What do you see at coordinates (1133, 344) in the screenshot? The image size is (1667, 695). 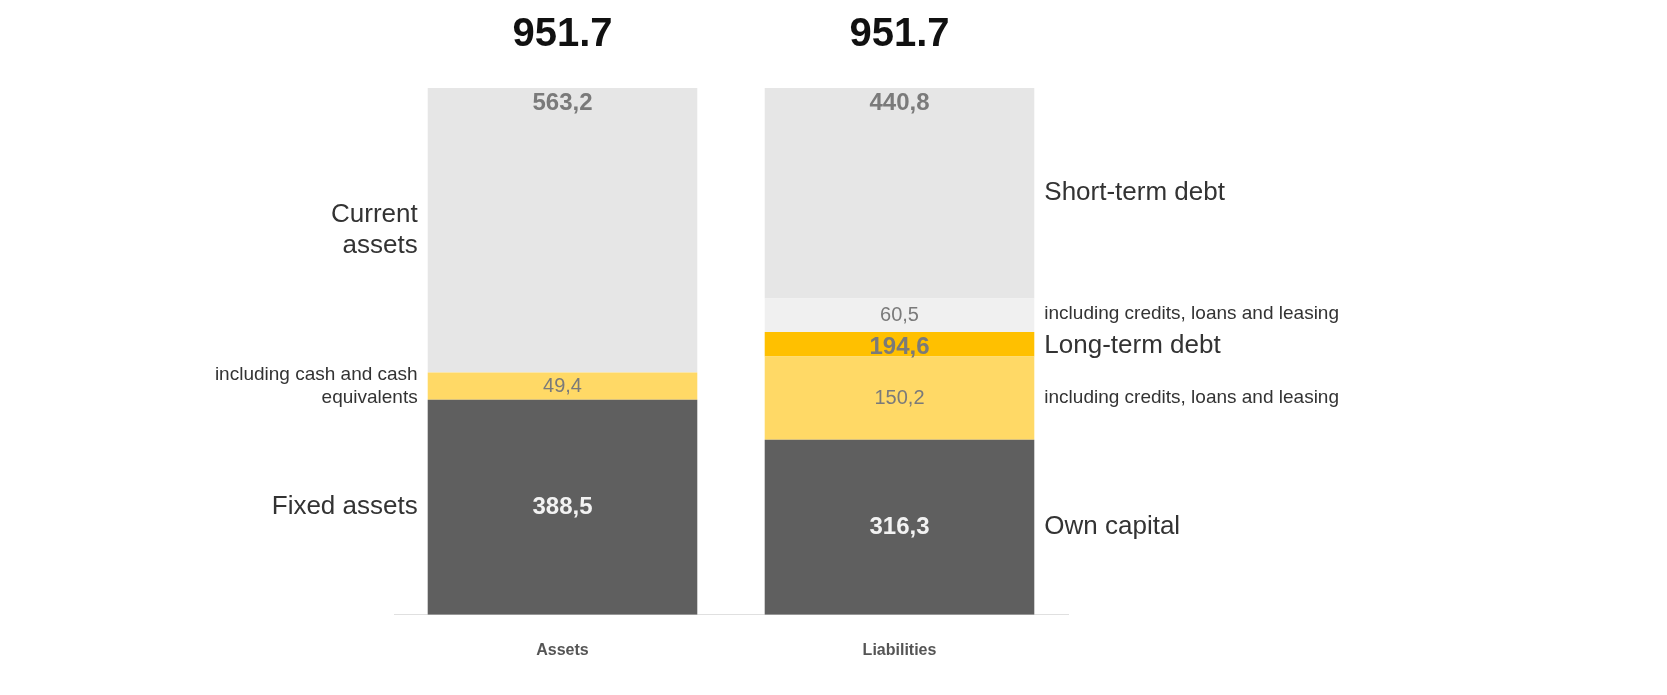 I see `series-label: Long-term debt` at bounding box center [1133, 344].